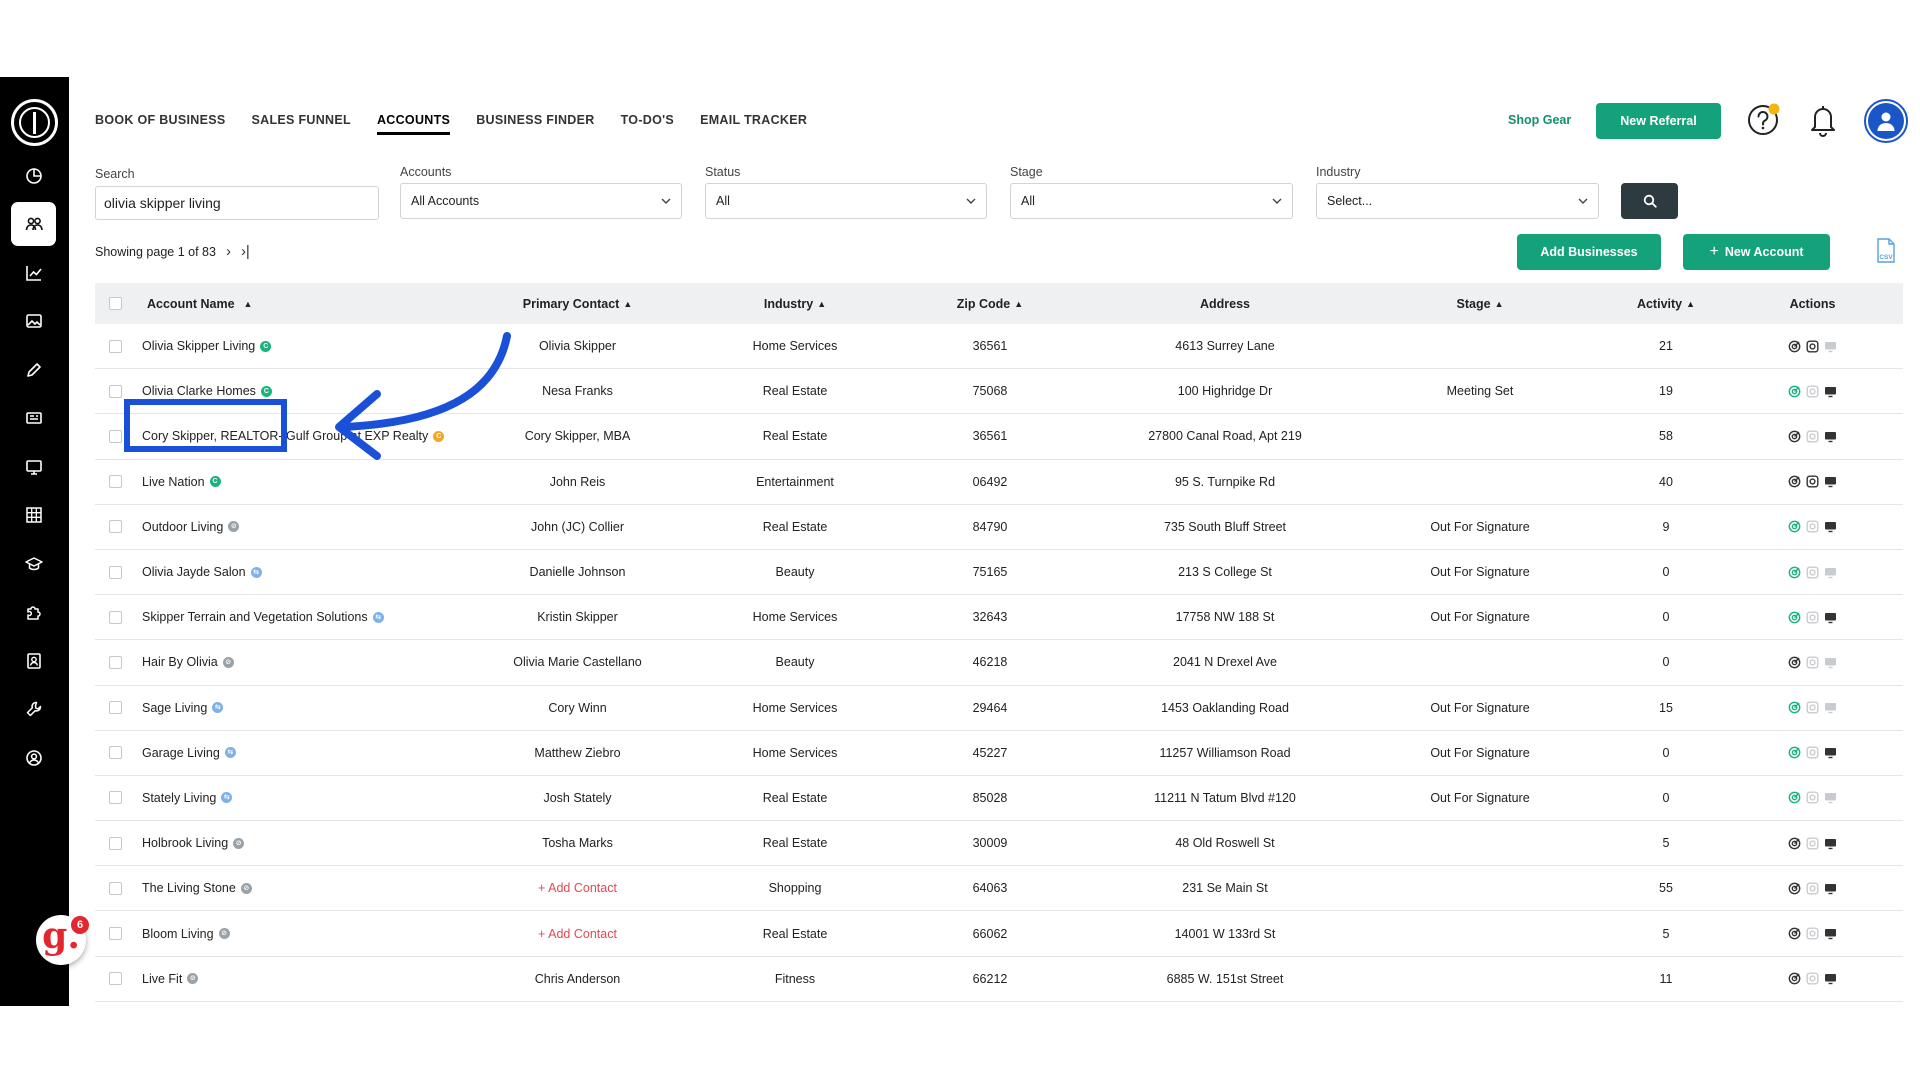 Image resolution: width=1920 pixels, height=1080 pixels. What do you see at coordinates (1540, 120) in the screenshot?
I see `shop-gear-link: Shop Gear` at bounding box center [1540, 120].